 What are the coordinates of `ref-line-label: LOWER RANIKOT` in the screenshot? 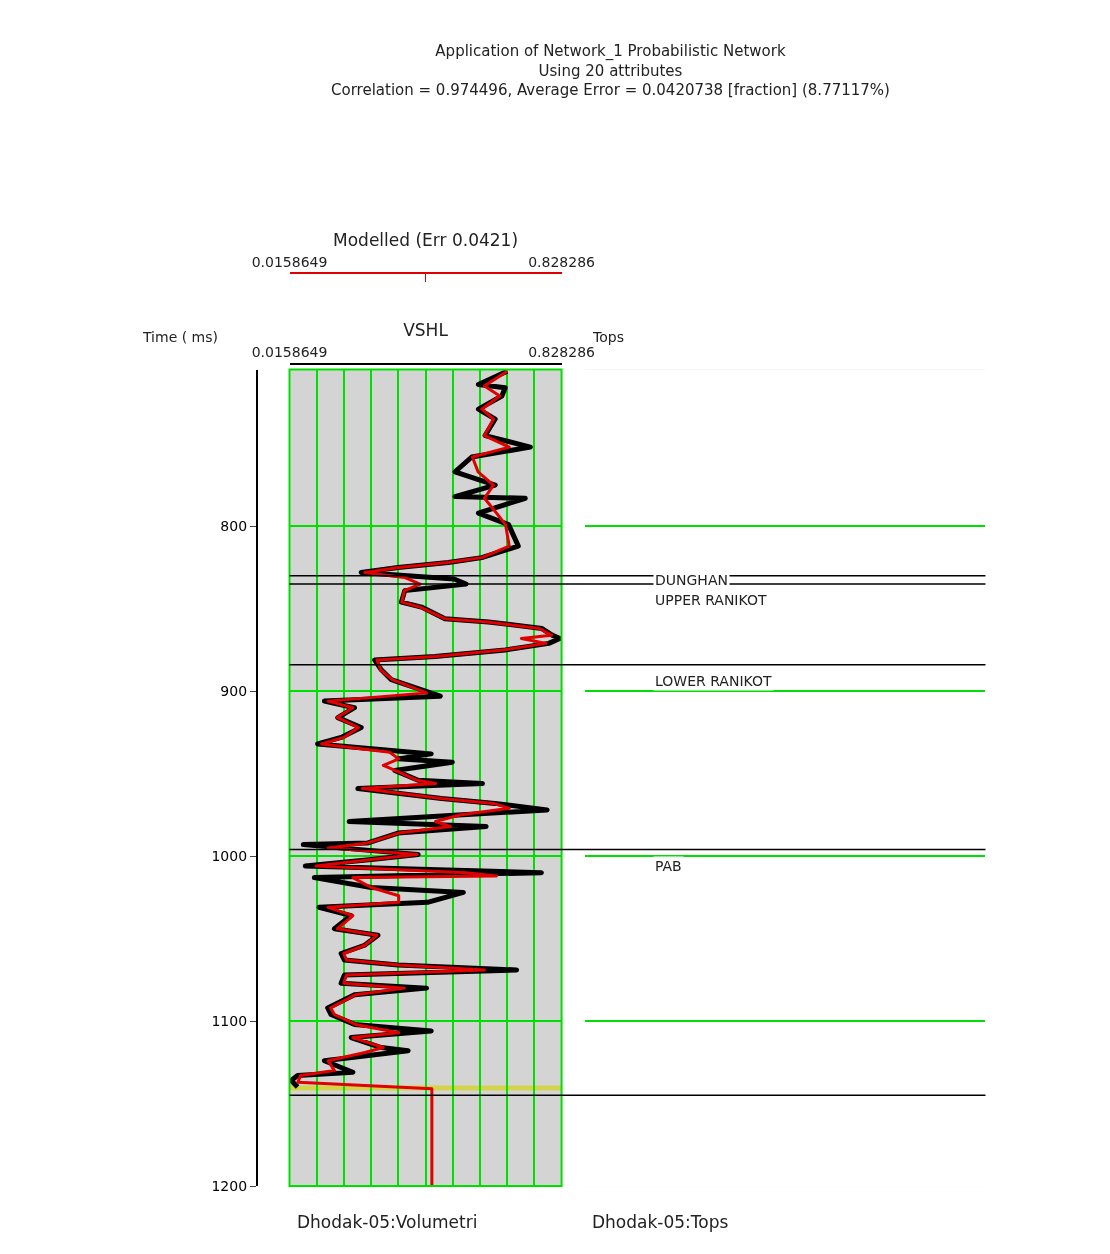 It's located at (713, 681).